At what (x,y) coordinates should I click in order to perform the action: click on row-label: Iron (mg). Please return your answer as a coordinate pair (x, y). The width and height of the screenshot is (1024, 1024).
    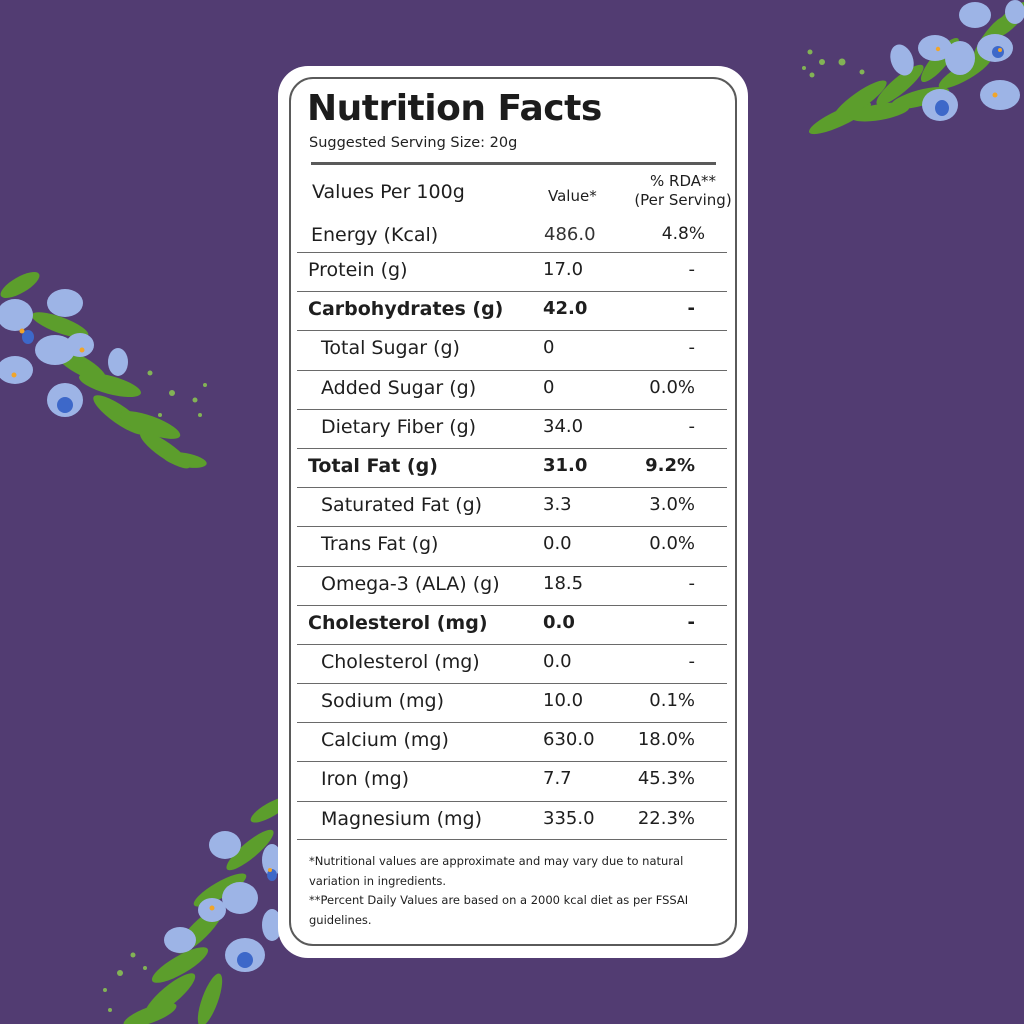
    Looking at the image, I should click on (365, 779).